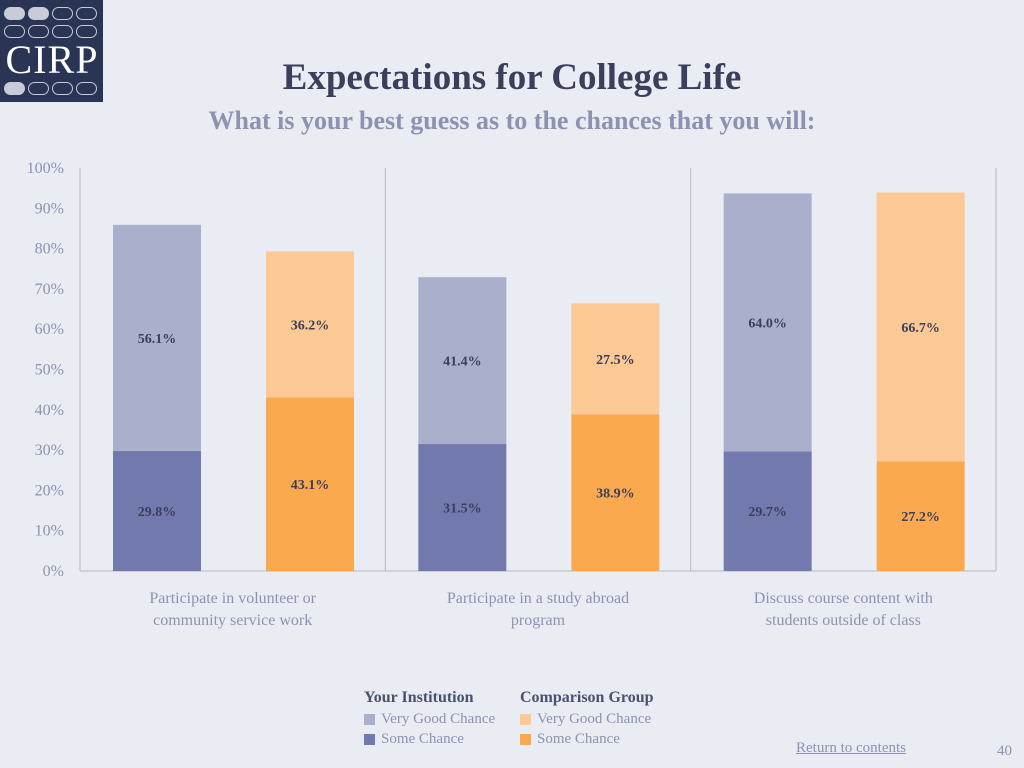 The height and width of the screenshot is (768, 1024). Describe the element at coordinates (1004, 751) in the screenshot. I see `page-number: 40` at that location.